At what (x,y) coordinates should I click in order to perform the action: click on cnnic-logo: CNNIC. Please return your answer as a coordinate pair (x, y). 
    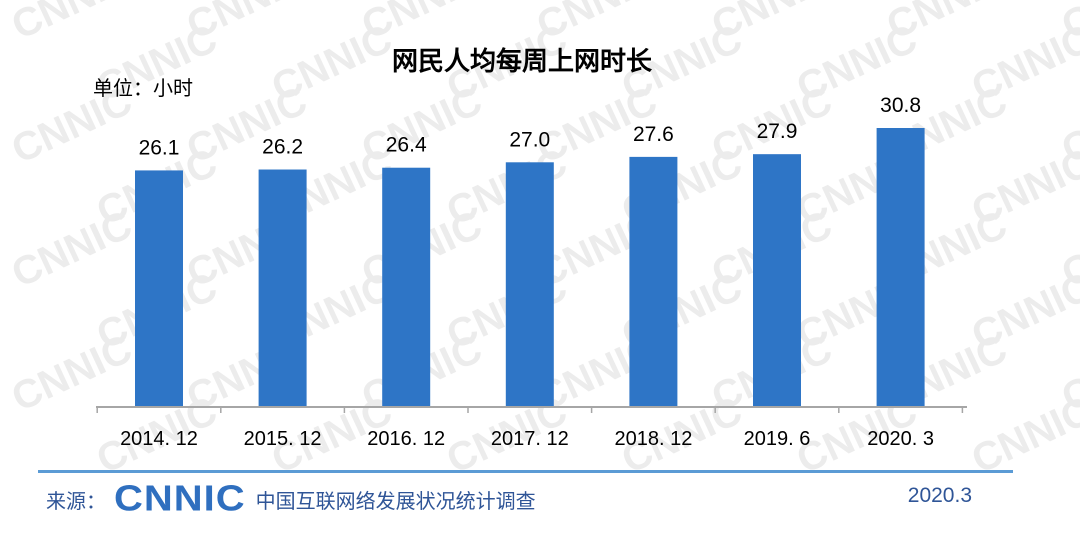
    Looking at the image, I should click on (180, 499).